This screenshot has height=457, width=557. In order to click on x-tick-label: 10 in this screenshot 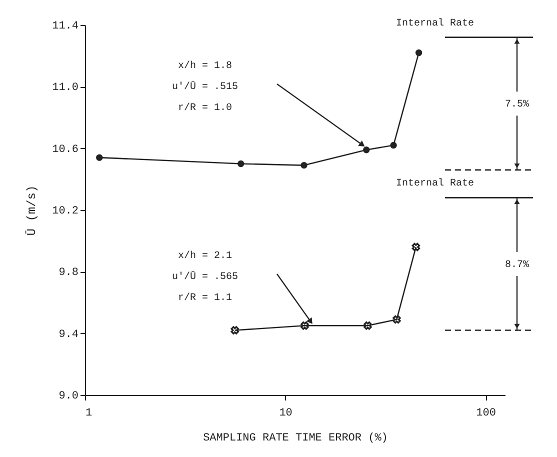, I will do `click(285, 414)`.